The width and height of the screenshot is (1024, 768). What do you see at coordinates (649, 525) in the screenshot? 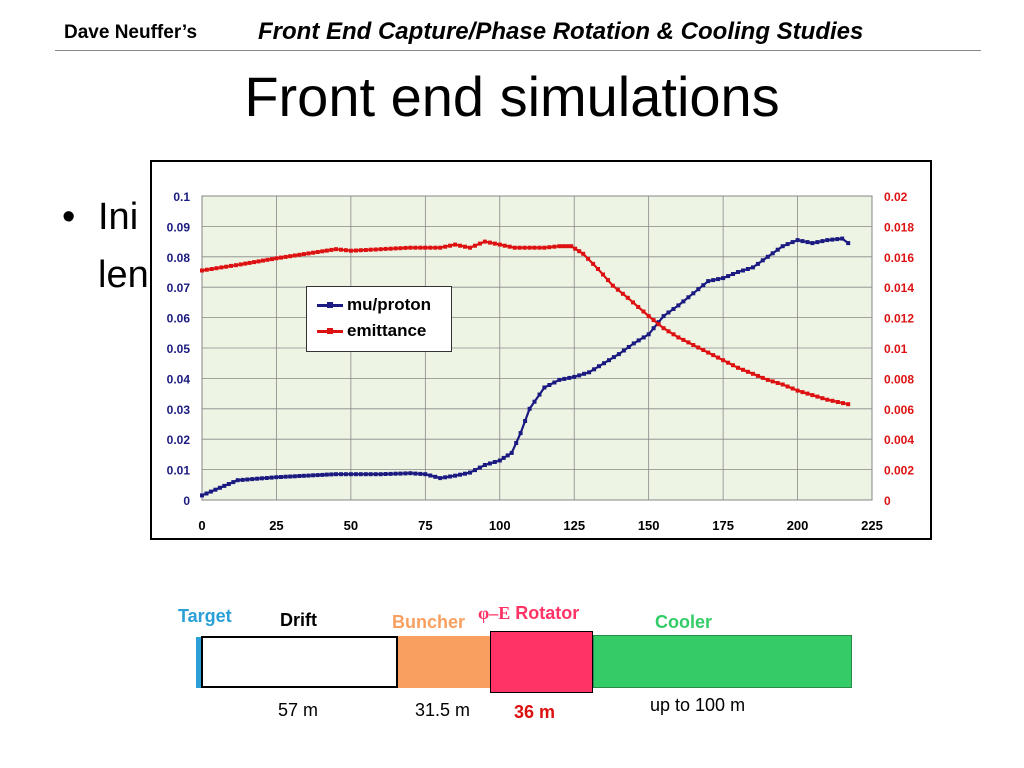
I see `x-tick-label: 150` at bounding box center [649, 525].